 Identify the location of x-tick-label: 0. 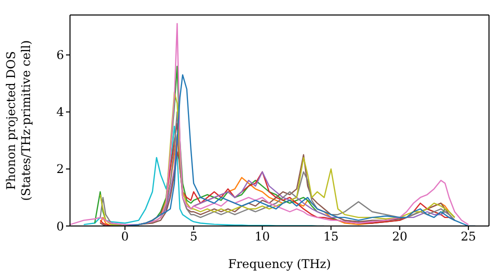
(125, 237).